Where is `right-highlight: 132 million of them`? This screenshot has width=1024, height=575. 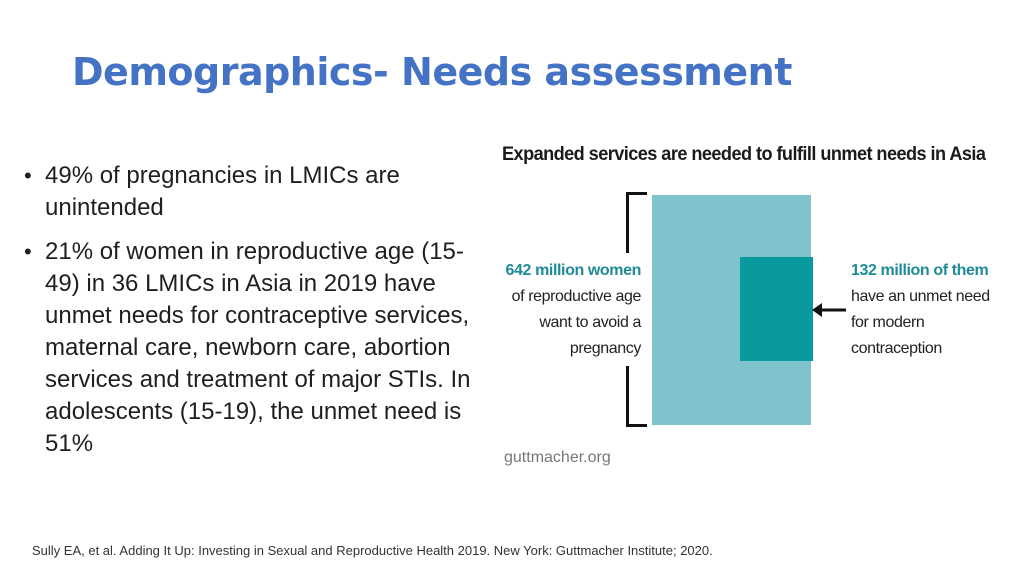 right-highlight: 132 million of them is located at coordinates (920, 270).